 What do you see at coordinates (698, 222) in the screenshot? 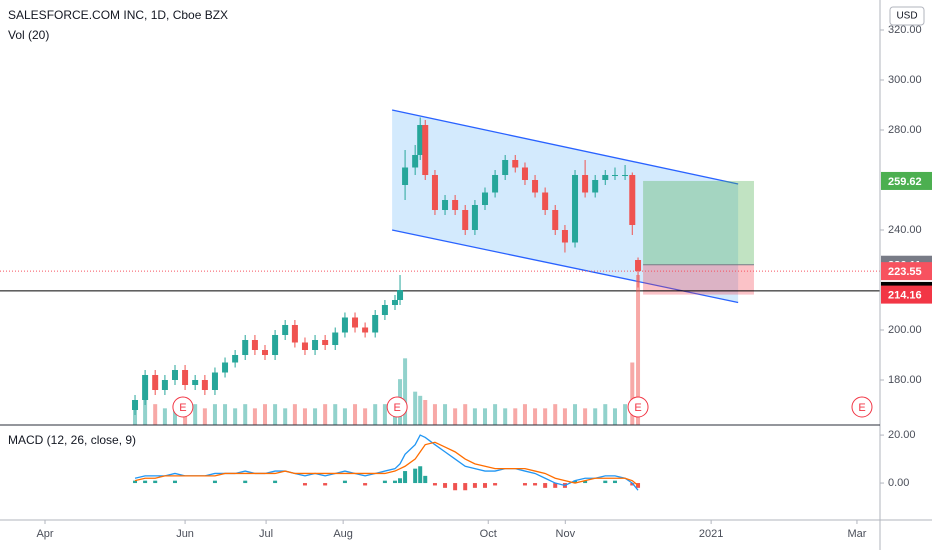
I see `target-zone` at bounding box center [698, 222].